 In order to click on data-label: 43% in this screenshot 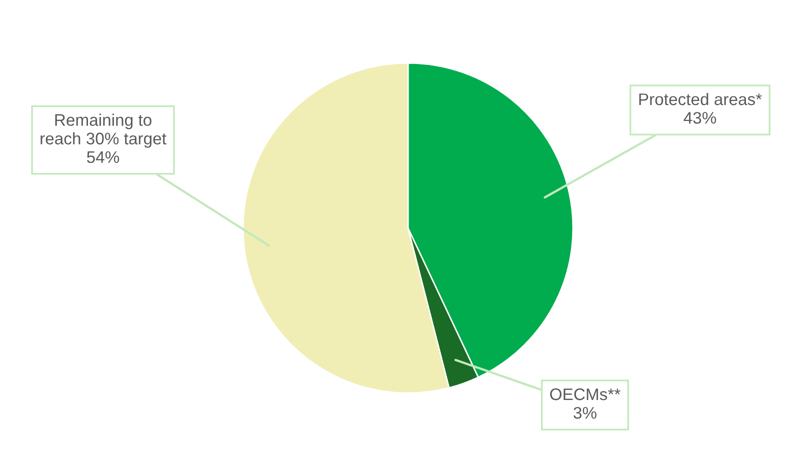, I will do `click(700, 118)`.